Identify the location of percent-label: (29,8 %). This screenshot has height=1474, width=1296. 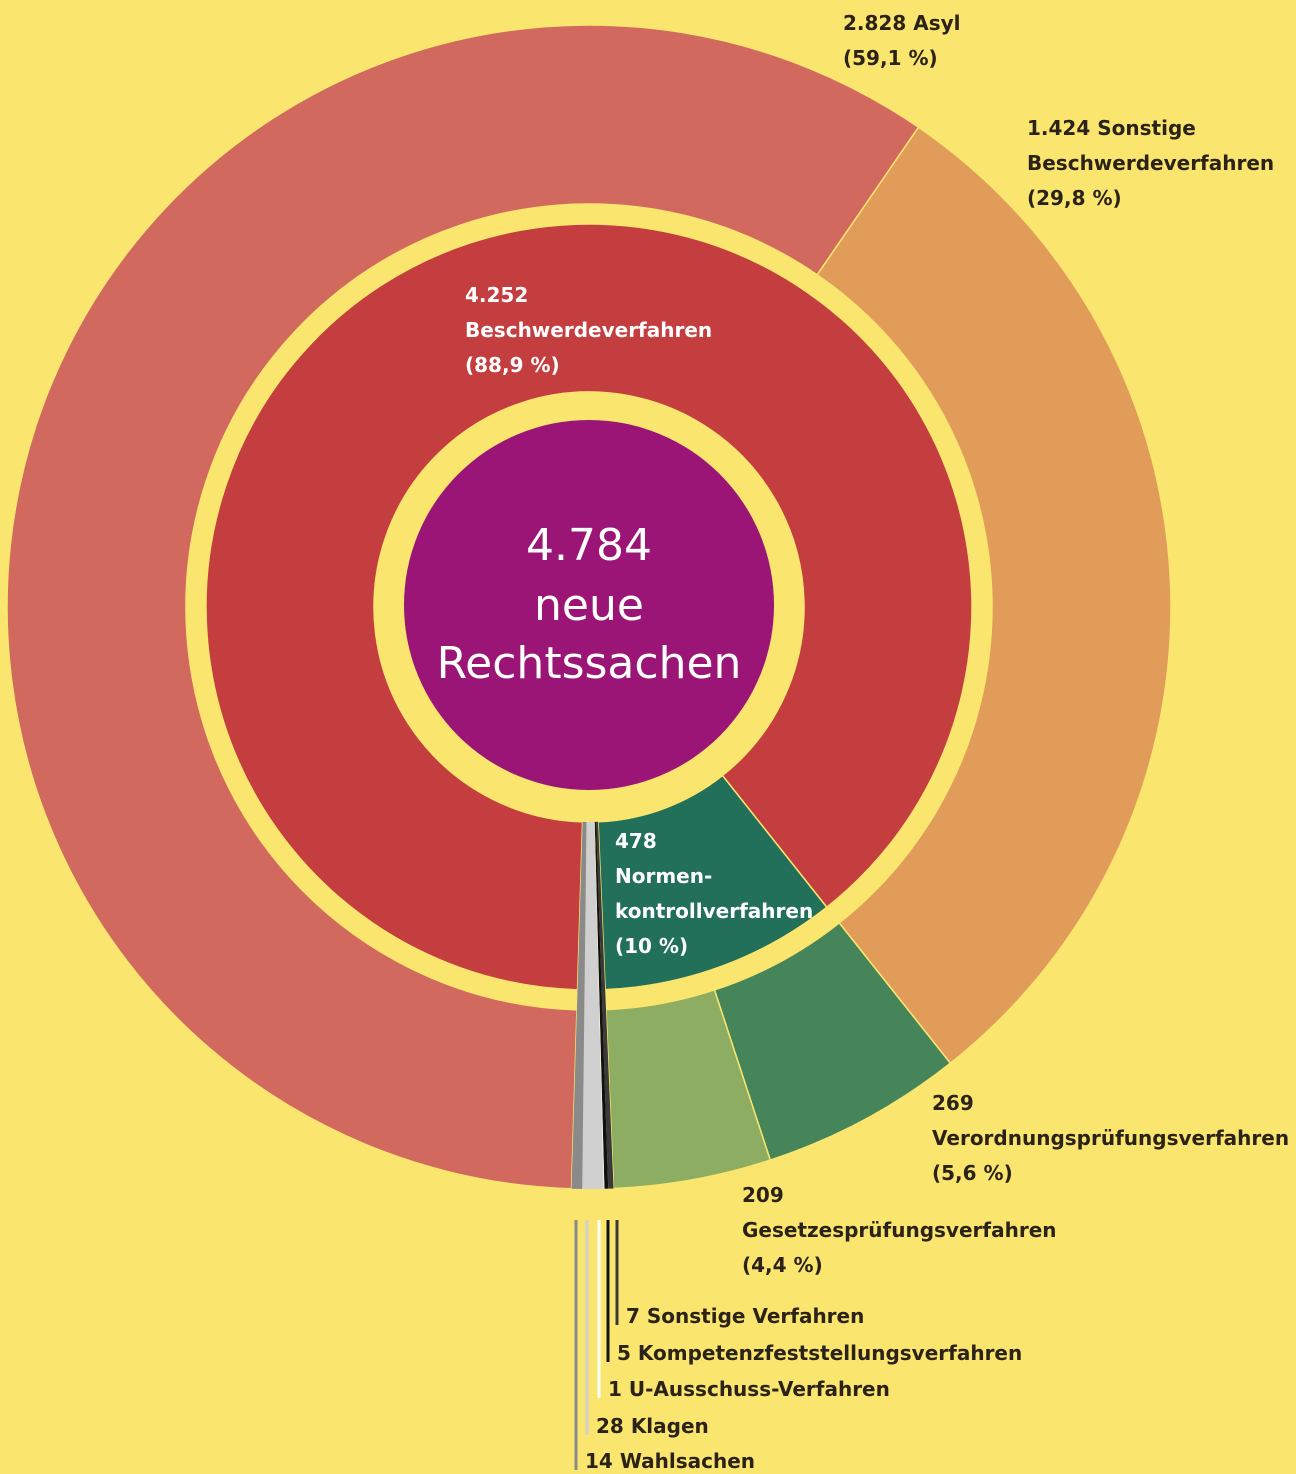
(1074, 198).